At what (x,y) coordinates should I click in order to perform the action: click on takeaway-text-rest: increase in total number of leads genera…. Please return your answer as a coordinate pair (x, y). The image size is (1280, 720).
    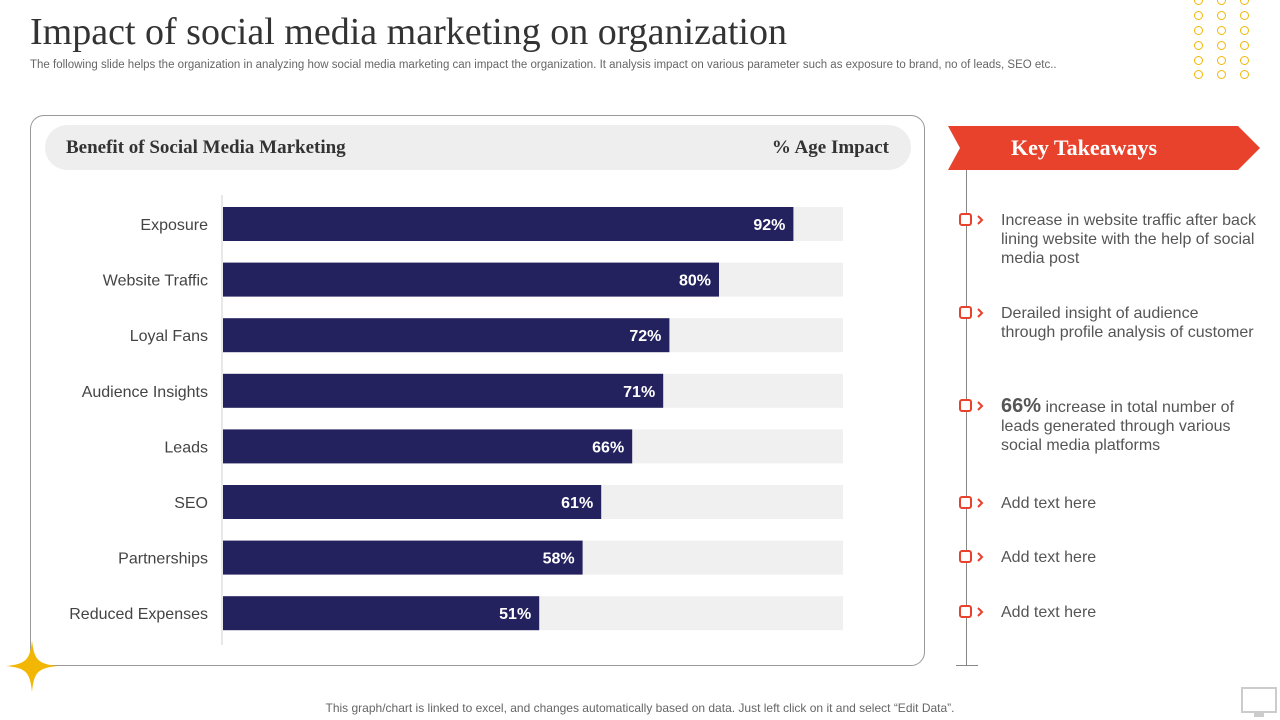
    Looking at the image, I should click on (1118, 426).